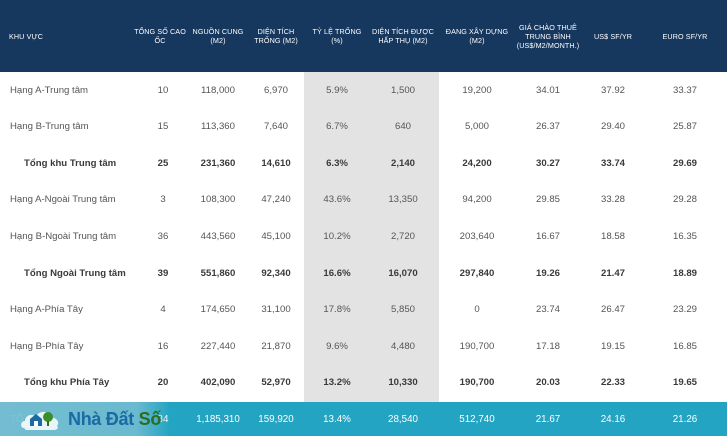  What do you see at coordinates (276, 383) in the screenshot?
I see `cell-vacant-area: 52,970` at bounding box center [276, 383].